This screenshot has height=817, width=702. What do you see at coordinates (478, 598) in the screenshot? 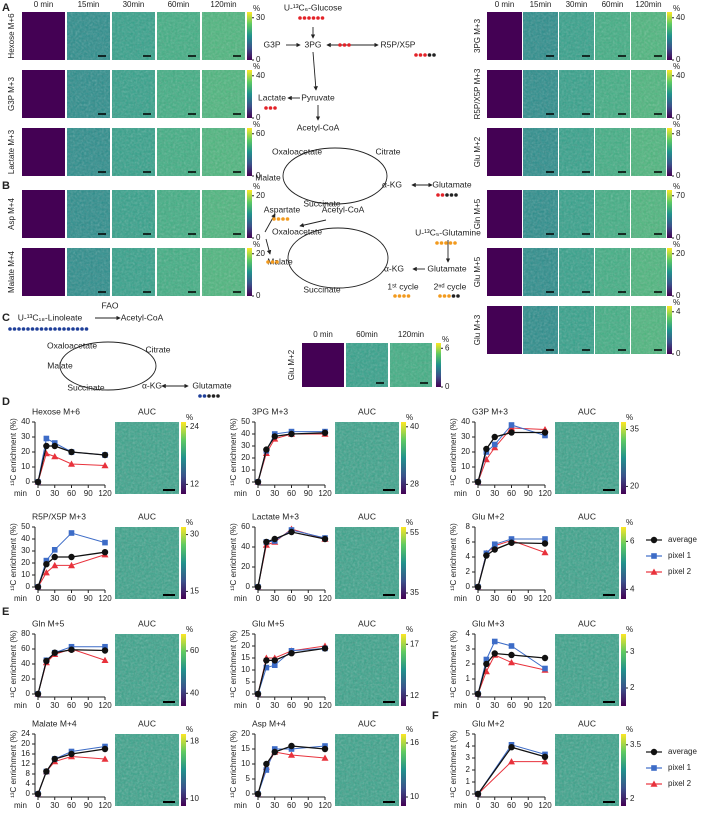
I see `x-tick-label: 0` at bounding box center [478, 598].